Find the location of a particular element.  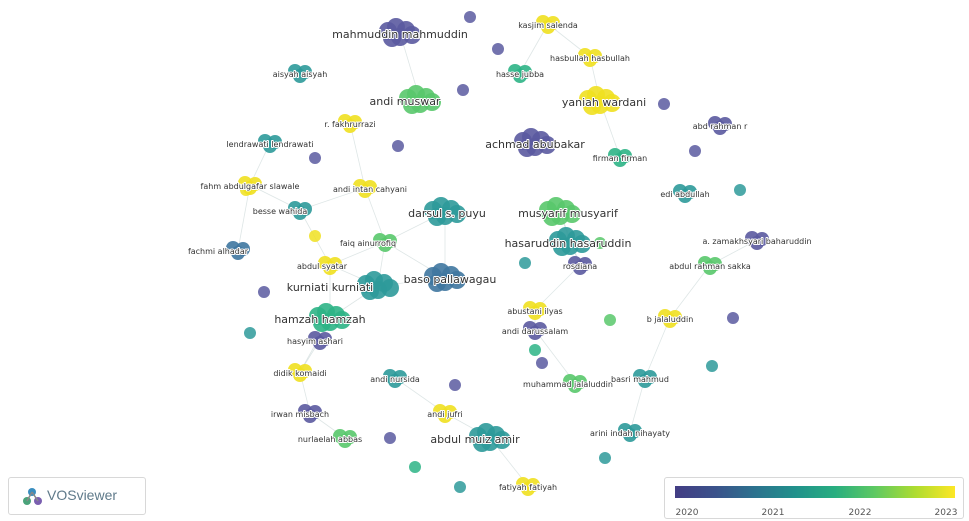

author-node: andi nursida is located at coordinates (395, 378).